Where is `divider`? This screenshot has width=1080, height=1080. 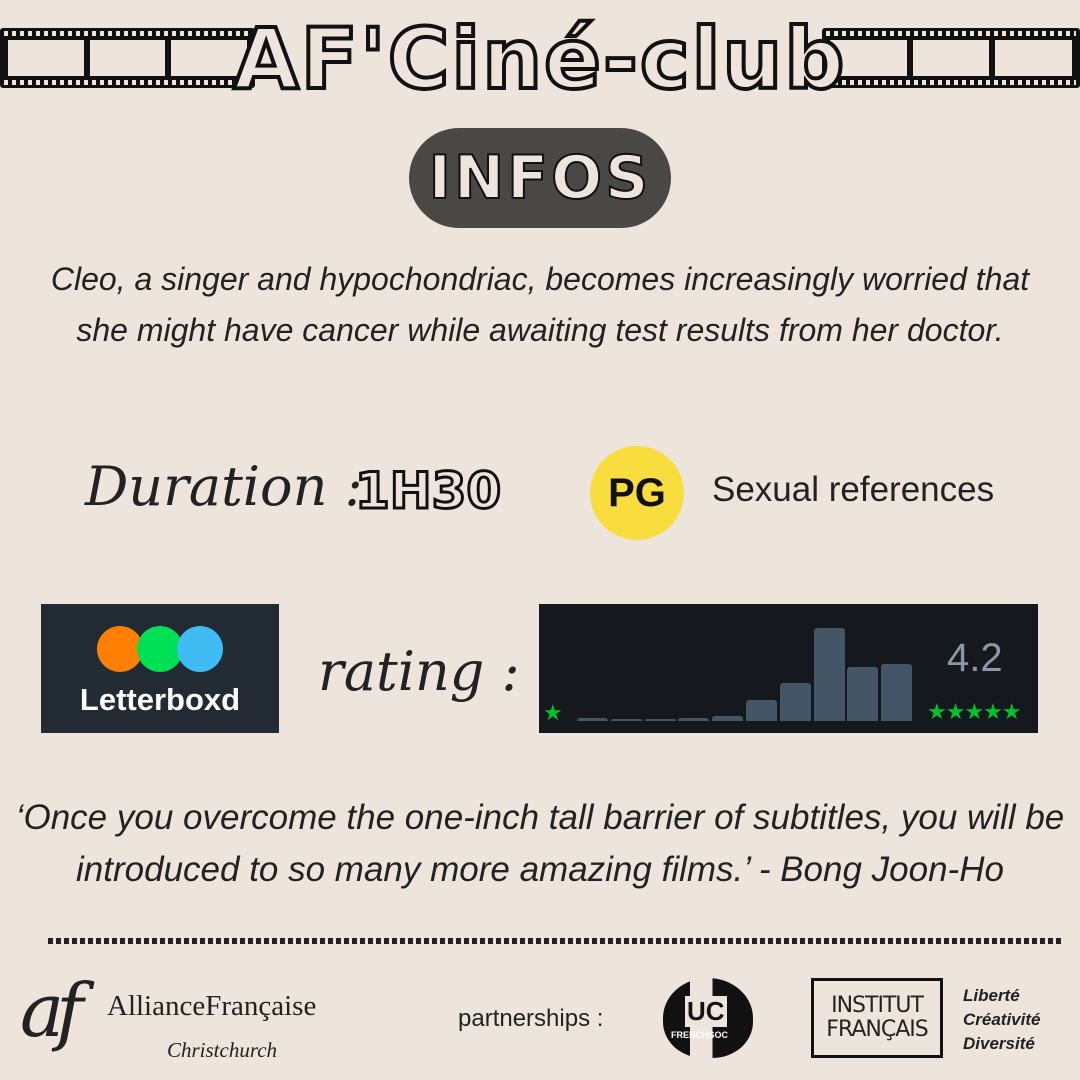 divider is located at coordinates (555, 941).